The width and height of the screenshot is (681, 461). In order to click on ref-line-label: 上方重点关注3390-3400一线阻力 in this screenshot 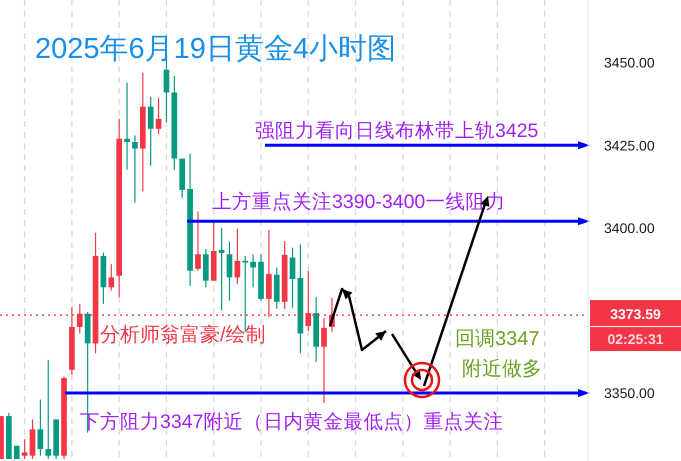, I will do `click(359, 201)`.